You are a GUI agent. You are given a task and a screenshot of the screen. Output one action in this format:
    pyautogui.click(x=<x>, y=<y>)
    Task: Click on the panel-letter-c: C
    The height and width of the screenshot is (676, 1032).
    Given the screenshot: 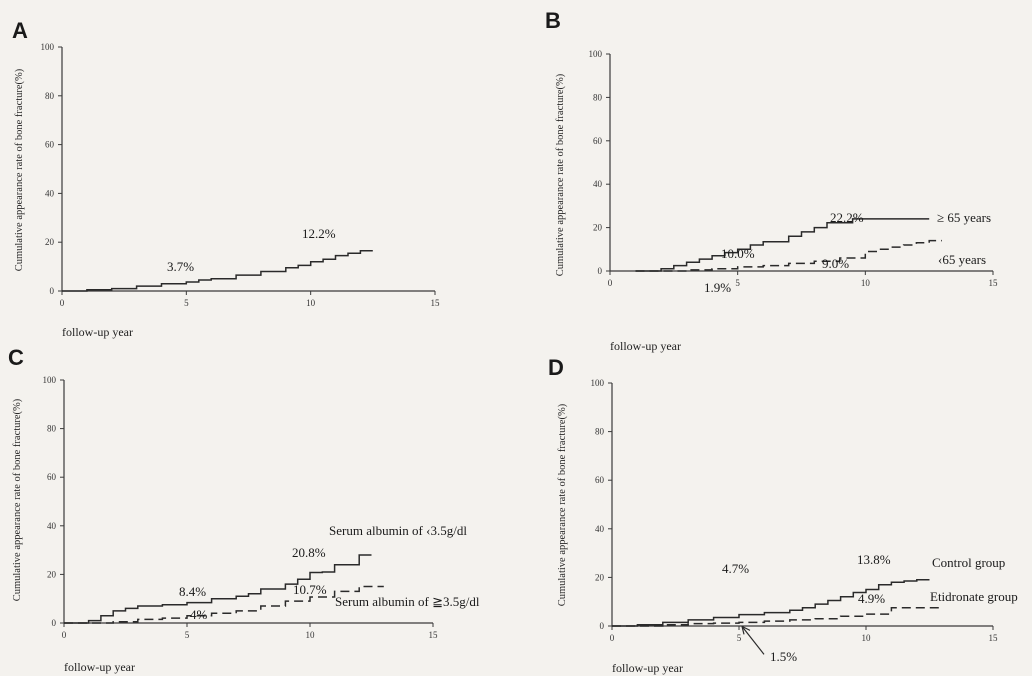 What is the action you would take?
    pyautogui.click(x=16, y=357)
    